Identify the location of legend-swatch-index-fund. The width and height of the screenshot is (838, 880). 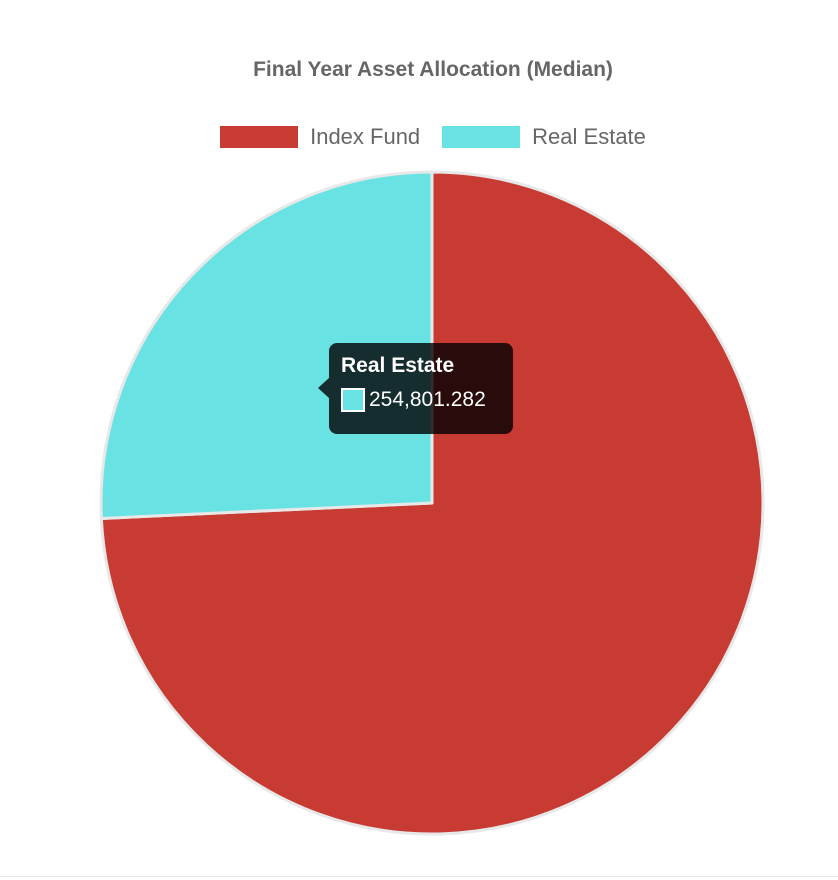
(259, 137).